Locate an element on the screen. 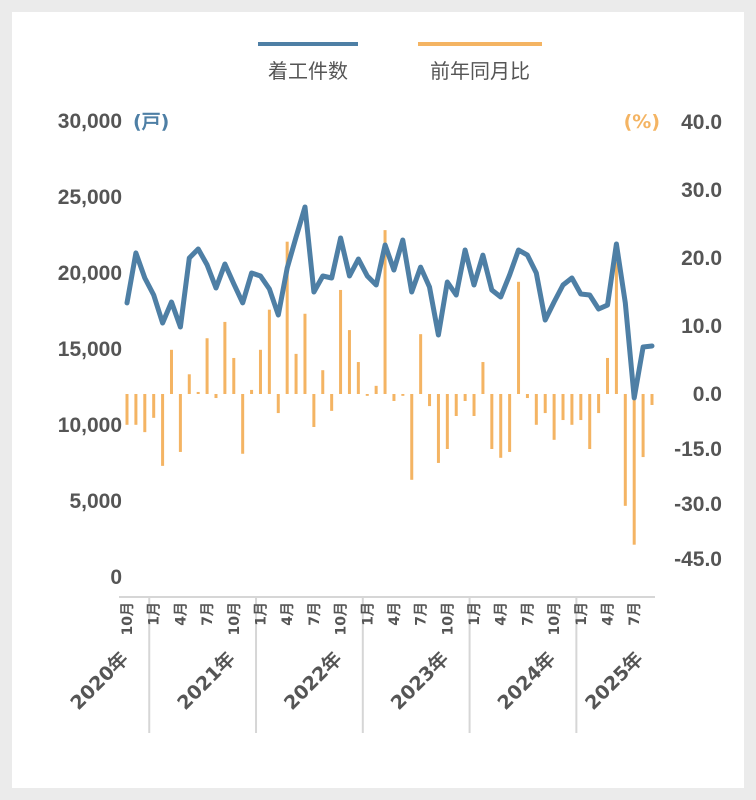 This screenshot has width=756, height=800. right-axis-unit: (%) is located at coordinates (642, 122).